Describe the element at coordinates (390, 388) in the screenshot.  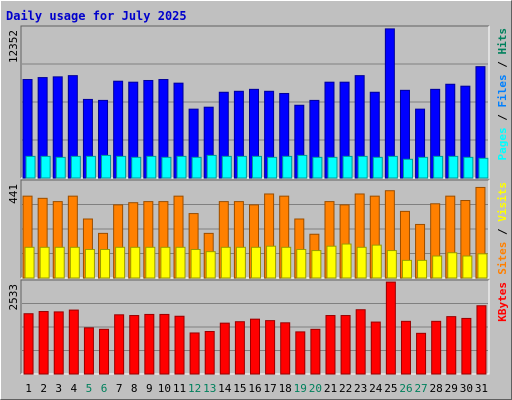
I see `x-tick-label-25: 25` at that location.